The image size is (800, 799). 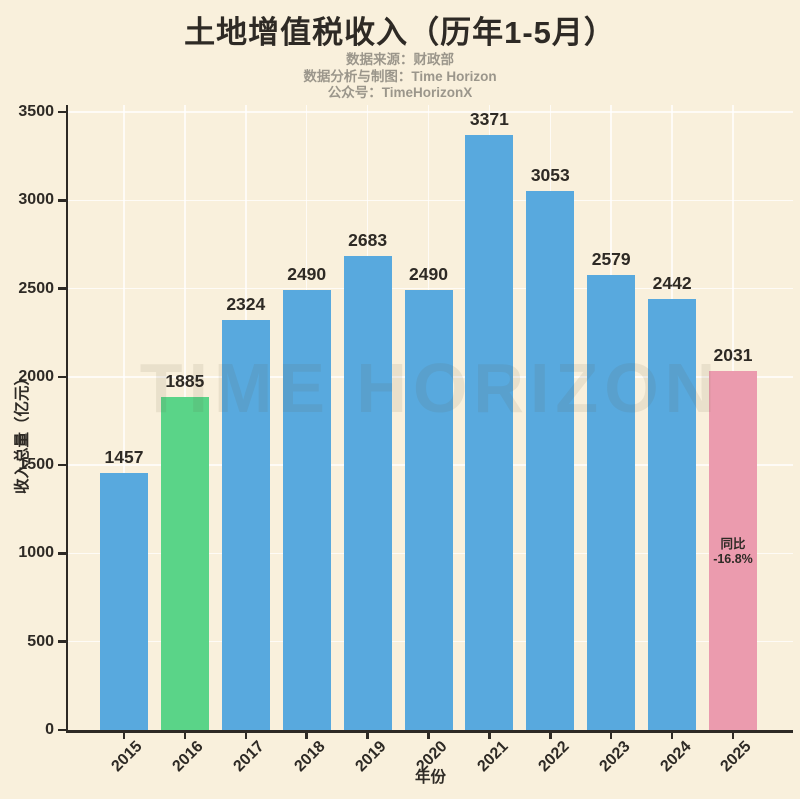 I want to click on x-tick-label: 2022, so click(x=554, y=757).